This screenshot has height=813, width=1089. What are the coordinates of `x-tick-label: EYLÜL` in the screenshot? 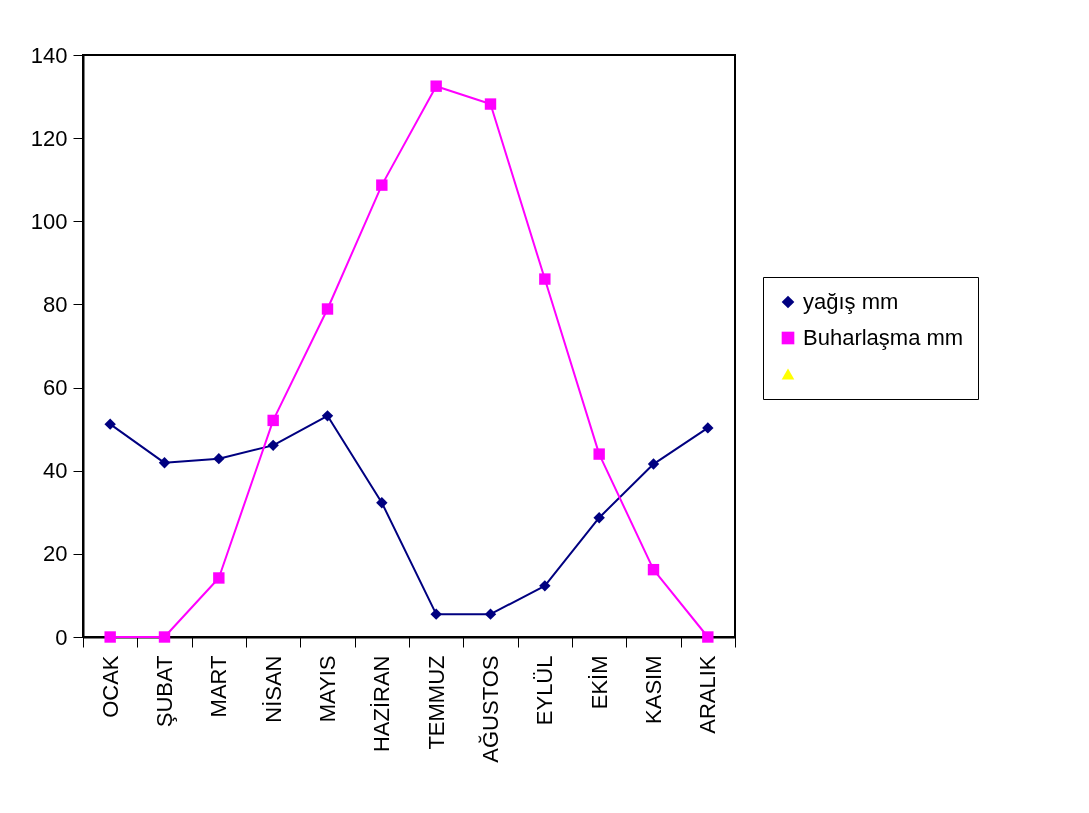 It's located at (545, 690).